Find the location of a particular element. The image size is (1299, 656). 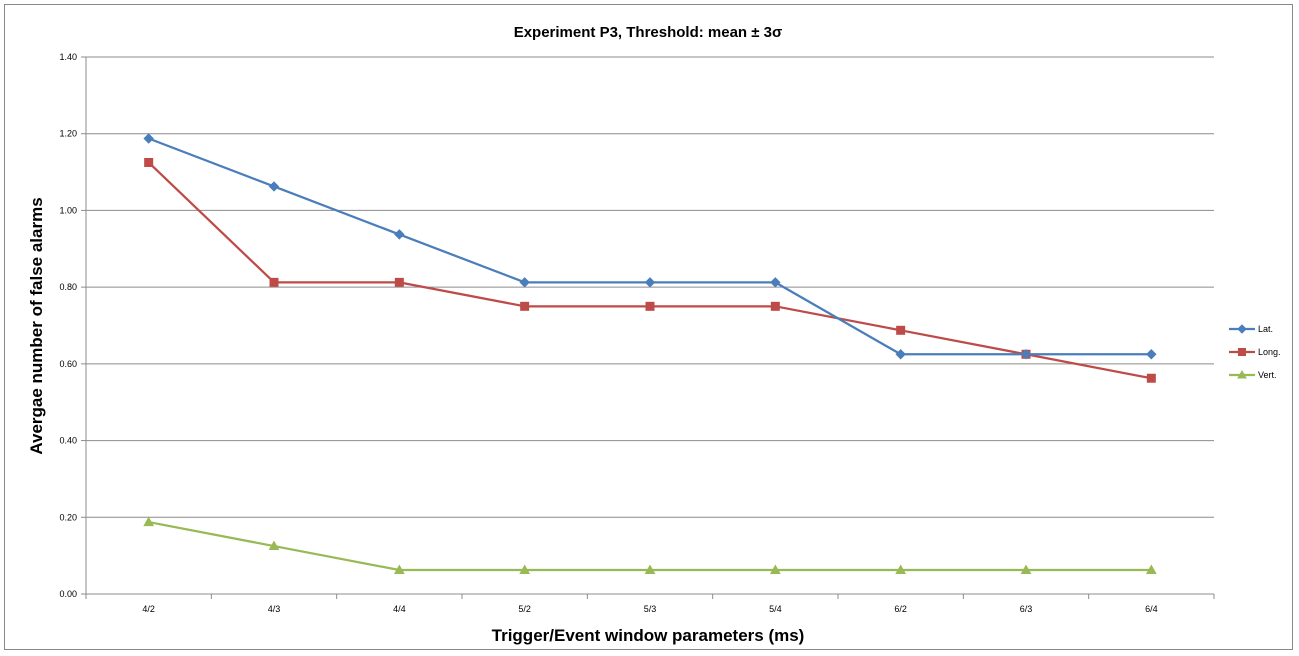

y-tick-label: 0.20 is located at coordinates (68, 517).